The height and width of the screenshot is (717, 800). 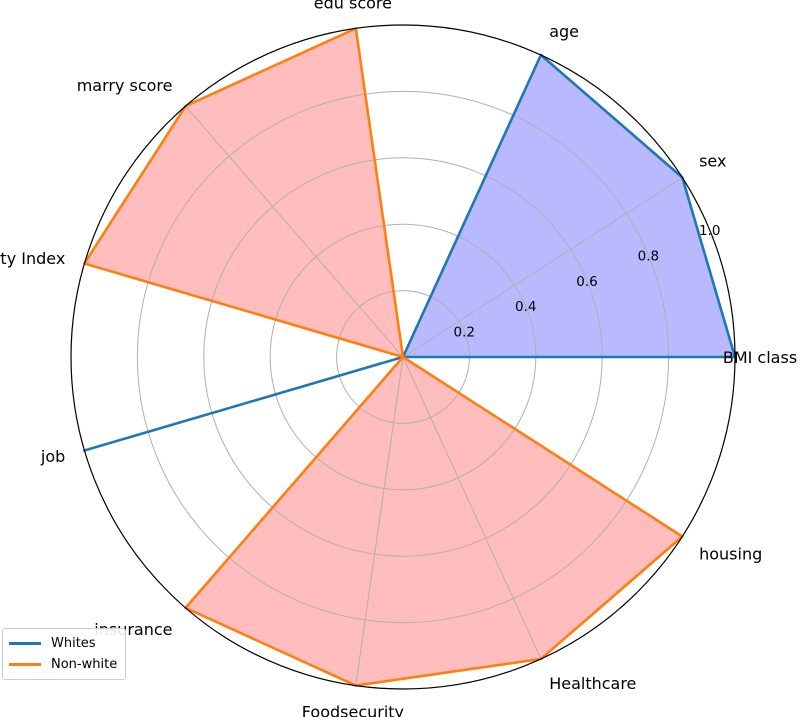 What do you see at coordinates (709, 231) in the screenshot?
I see `radial-tick-label: 1.0` at bounding box center [709, 231].